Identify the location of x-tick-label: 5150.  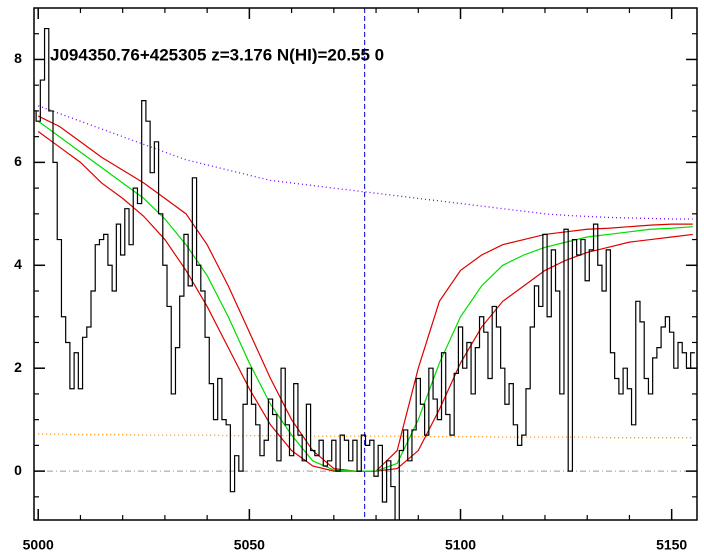
(671, 545).